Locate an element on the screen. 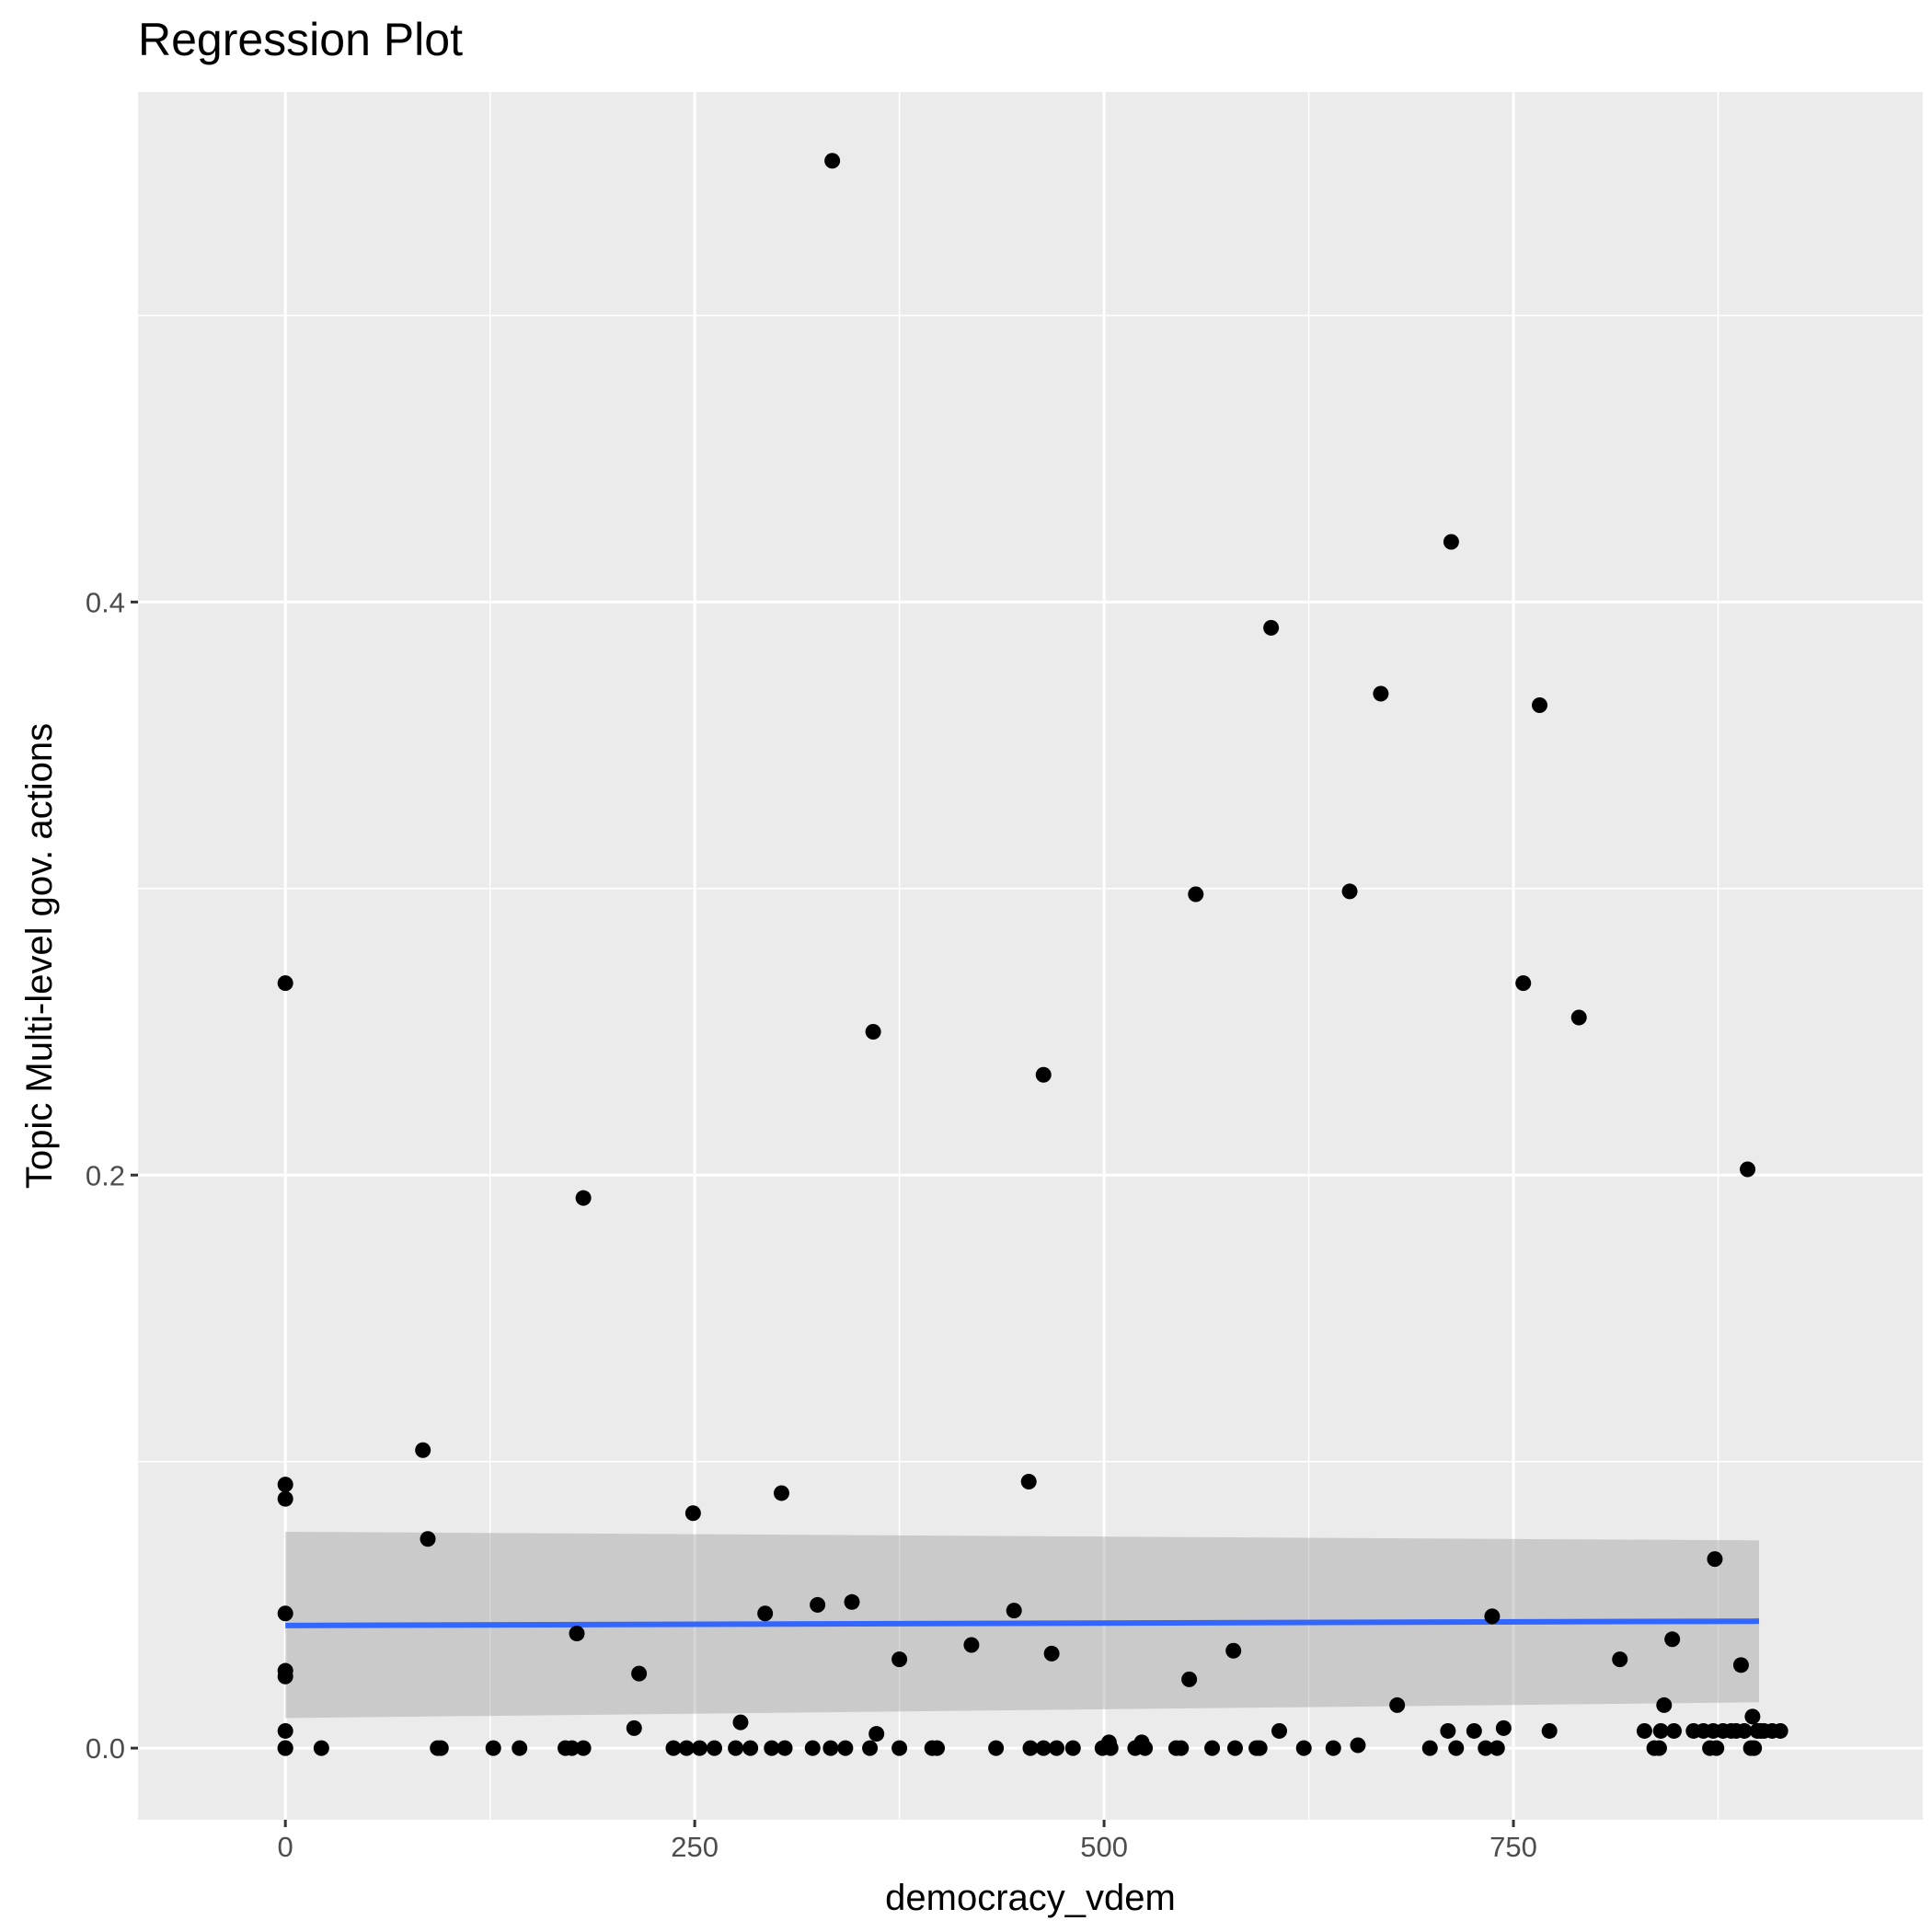  x-tick-label: 750 is located at coordinates (1513, 1847).